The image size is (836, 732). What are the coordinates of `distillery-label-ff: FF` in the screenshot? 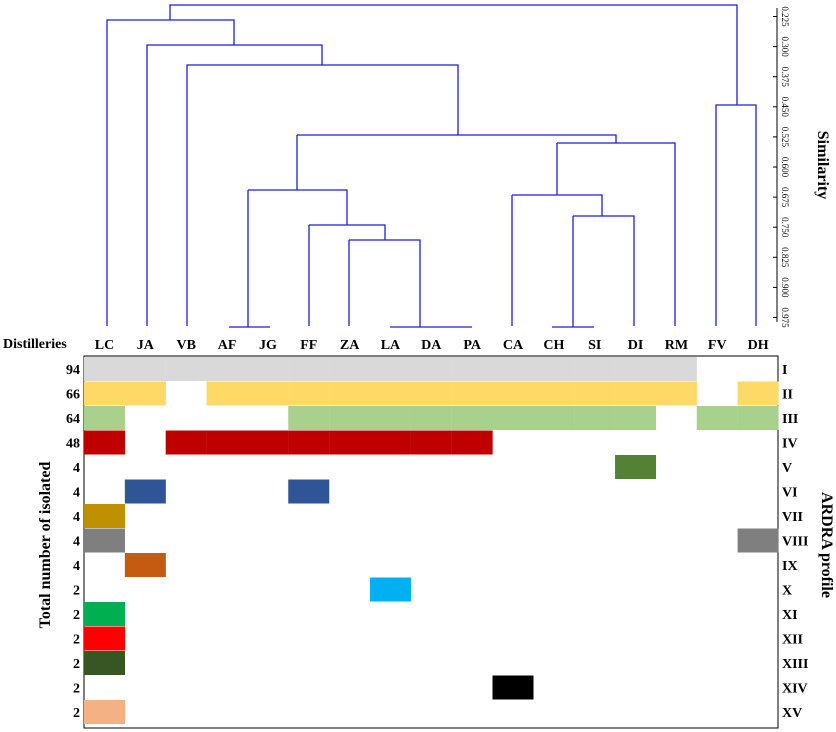 It's located at (308, 345).